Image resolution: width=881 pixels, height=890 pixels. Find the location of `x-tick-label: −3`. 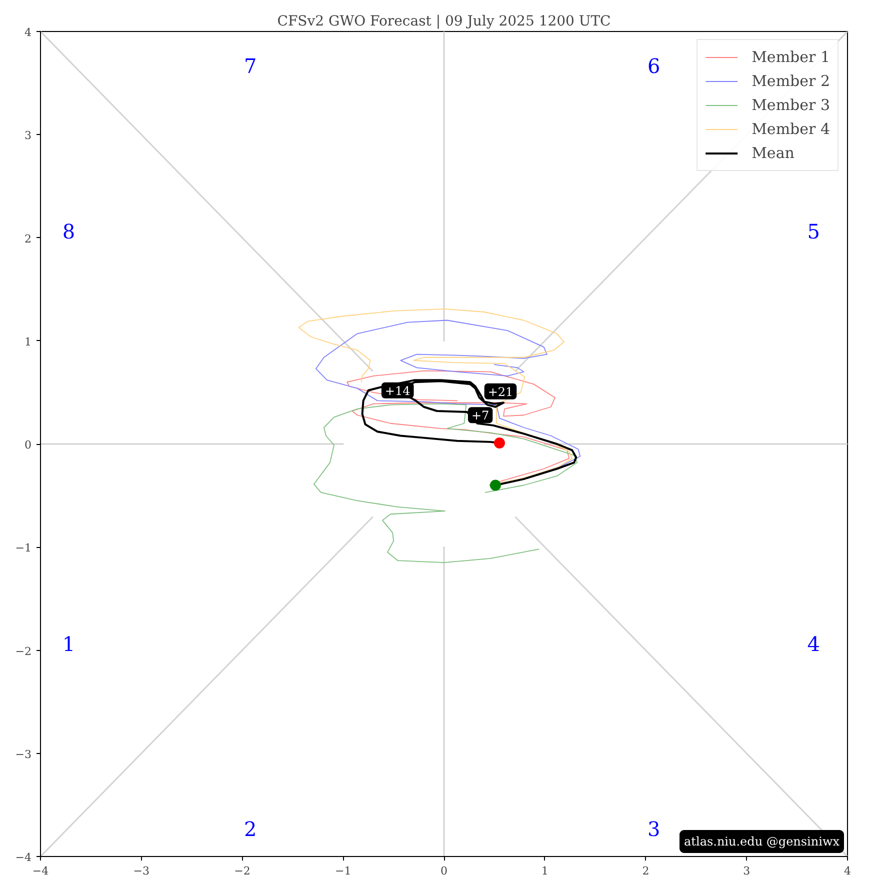

x-tick-label: −3 is located at coordinates (141, 871).